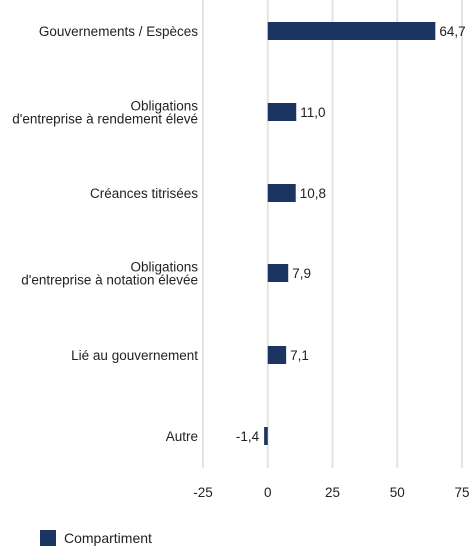  I want to click on category-label: Gouvernements / Espèces, so click(118, 31).